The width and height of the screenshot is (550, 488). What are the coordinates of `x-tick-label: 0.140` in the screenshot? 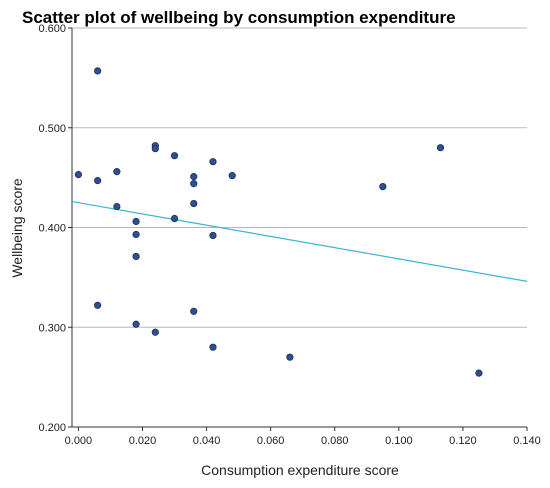 It's located at (527, 441).